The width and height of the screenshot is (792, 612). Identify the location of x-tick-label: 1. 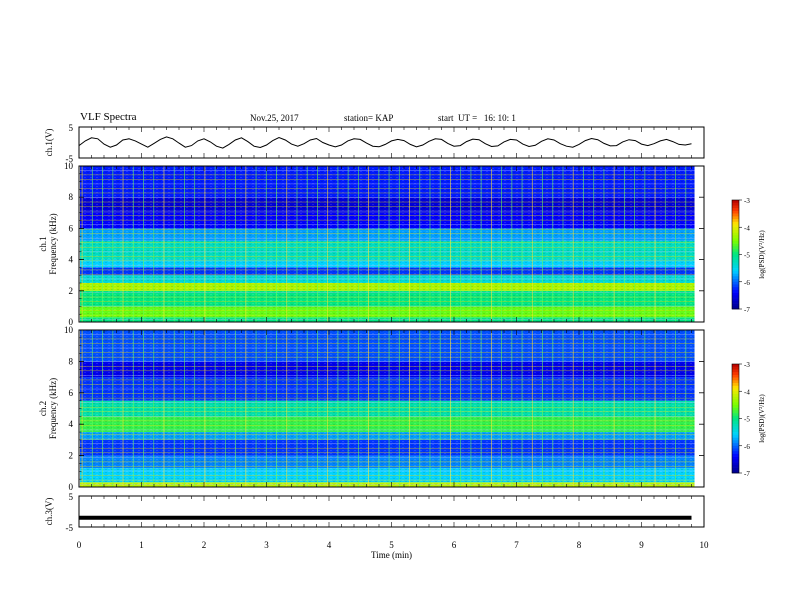
(141, 545).